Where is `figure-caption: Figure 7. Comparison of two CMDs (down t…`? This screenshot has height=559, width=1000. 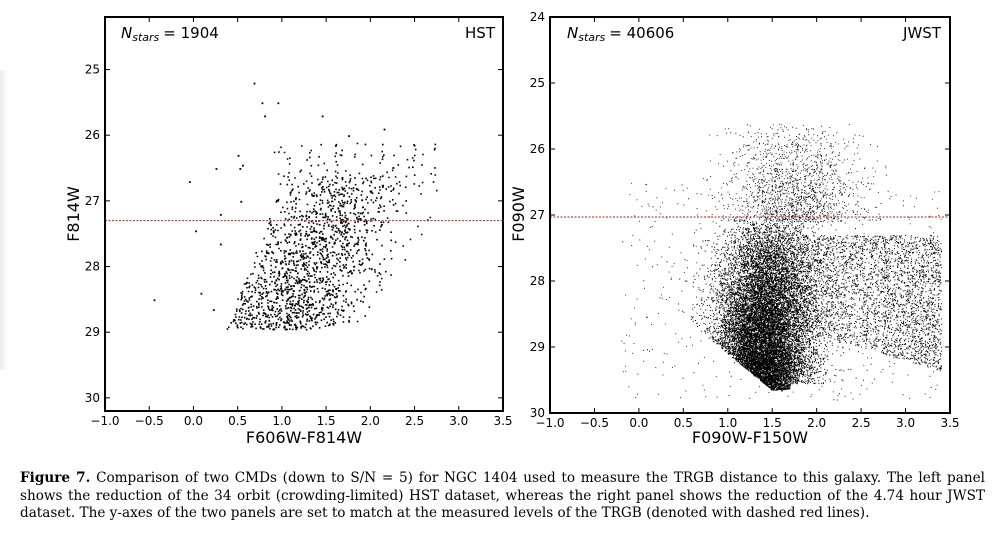 figure-caption: Figure 7. Comparison of two CMDs (down t… is located at coordinates (502, 496).